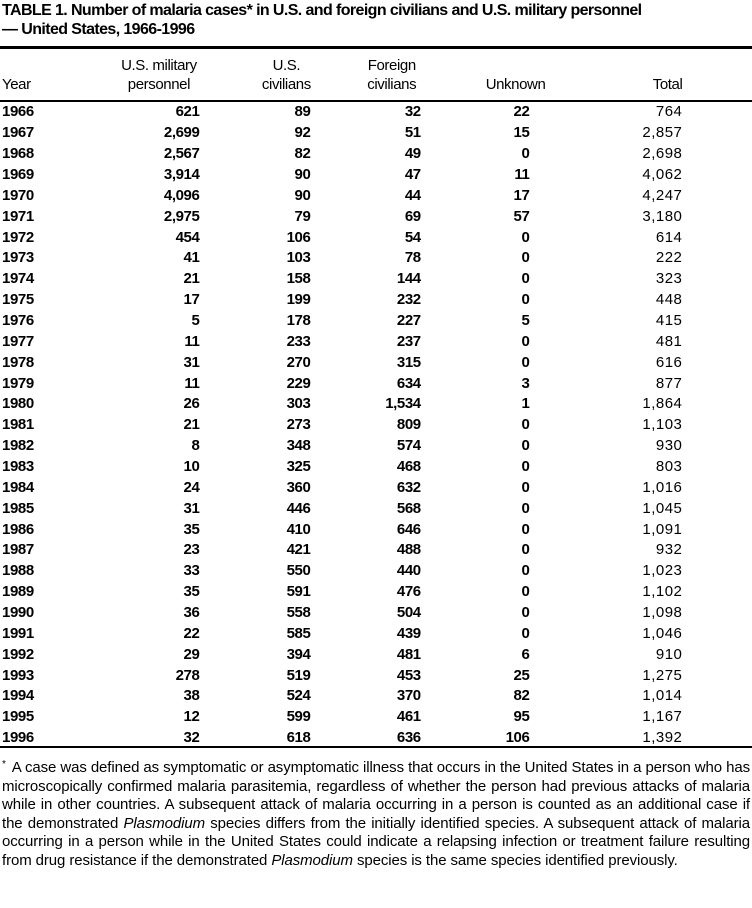 This screenshot has width=752, height=908. I want to click on cell-total: 1,023, so click(662, 571).